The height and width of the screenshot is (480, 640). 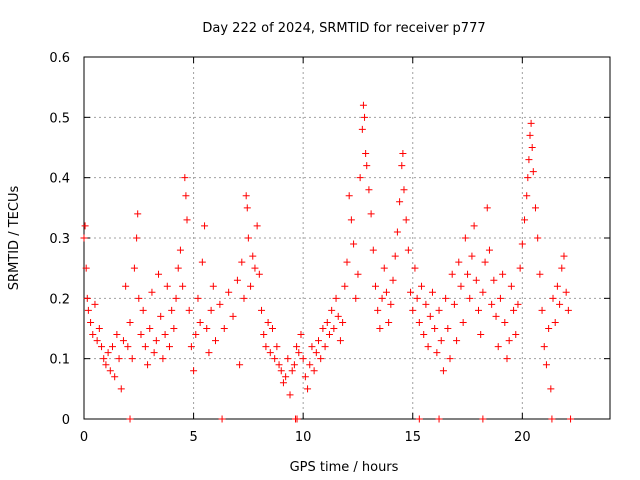 I want to click on y-tick-label: 0.1, so click(x=59, y=360).